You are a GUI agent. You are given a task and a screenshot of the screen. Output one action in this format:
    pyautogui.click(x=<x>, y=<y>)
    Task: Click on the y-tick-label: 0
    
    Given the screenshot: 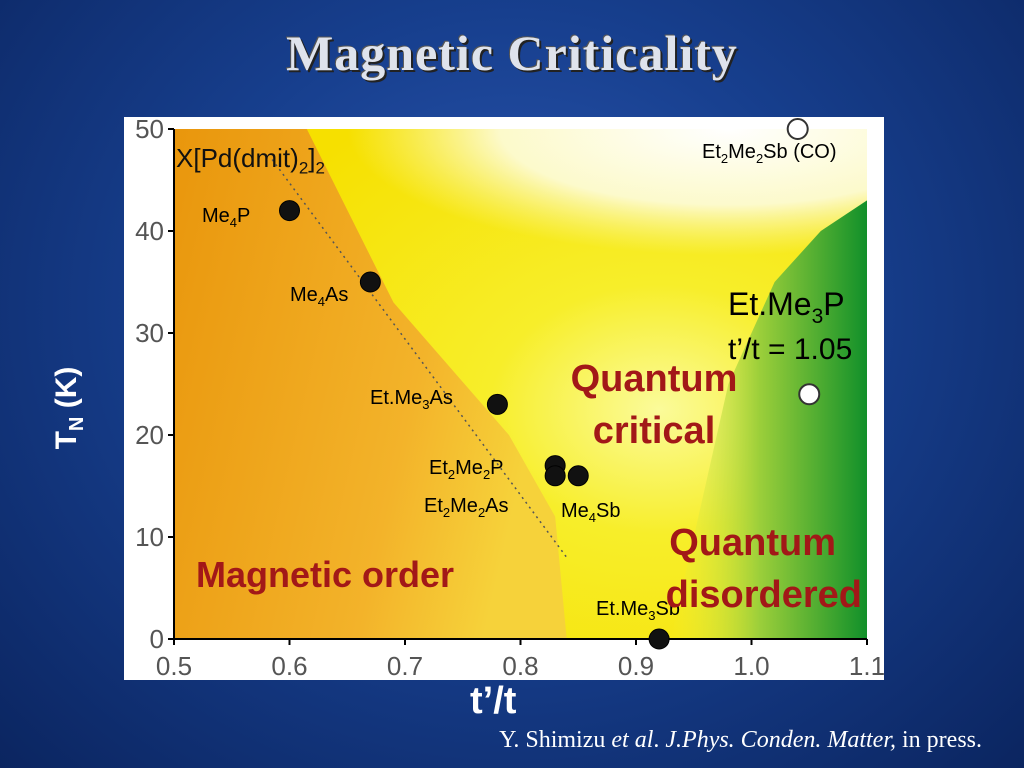 What is the action you would take?
    pyautogui.click(x=157, y=639)
    